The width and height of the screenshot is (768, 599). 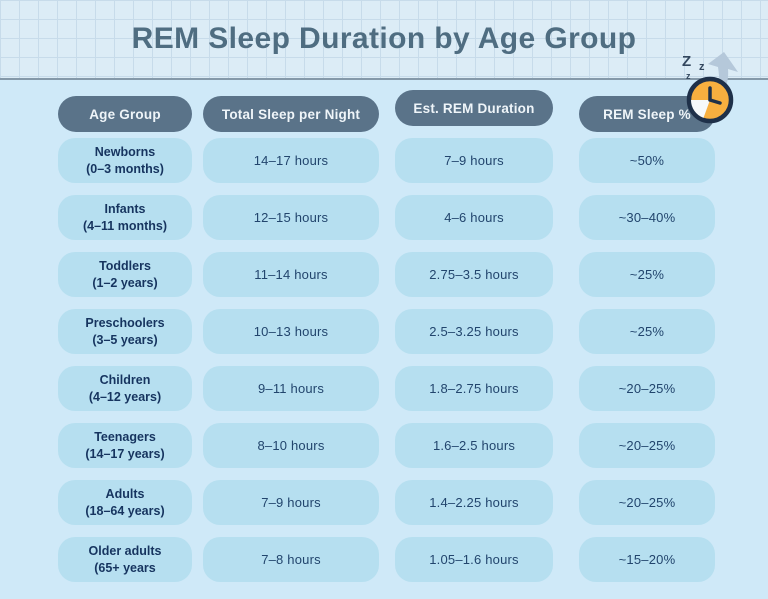 What do you see at coordinates (125, 379) in the screenshot?
I see `age-group-name: Children` at bounding box center [125, 379].